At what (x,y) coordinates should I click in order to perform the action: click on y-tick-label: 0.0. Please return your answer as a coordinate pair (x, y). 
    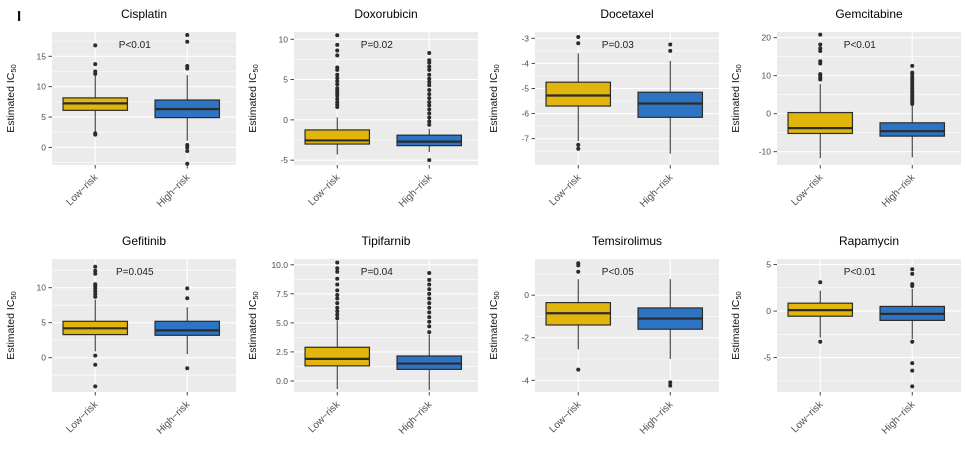
    Looking at the image, I should click on (282, 381).